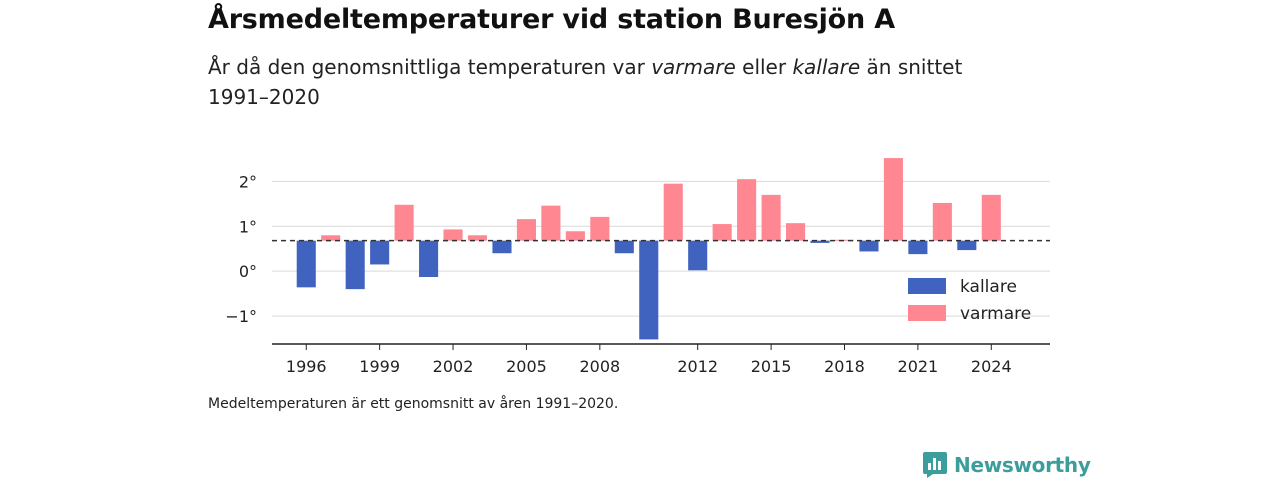 The image size is (1280, 480). I want to click on y-tick-label: 2°, so click(248, 181).